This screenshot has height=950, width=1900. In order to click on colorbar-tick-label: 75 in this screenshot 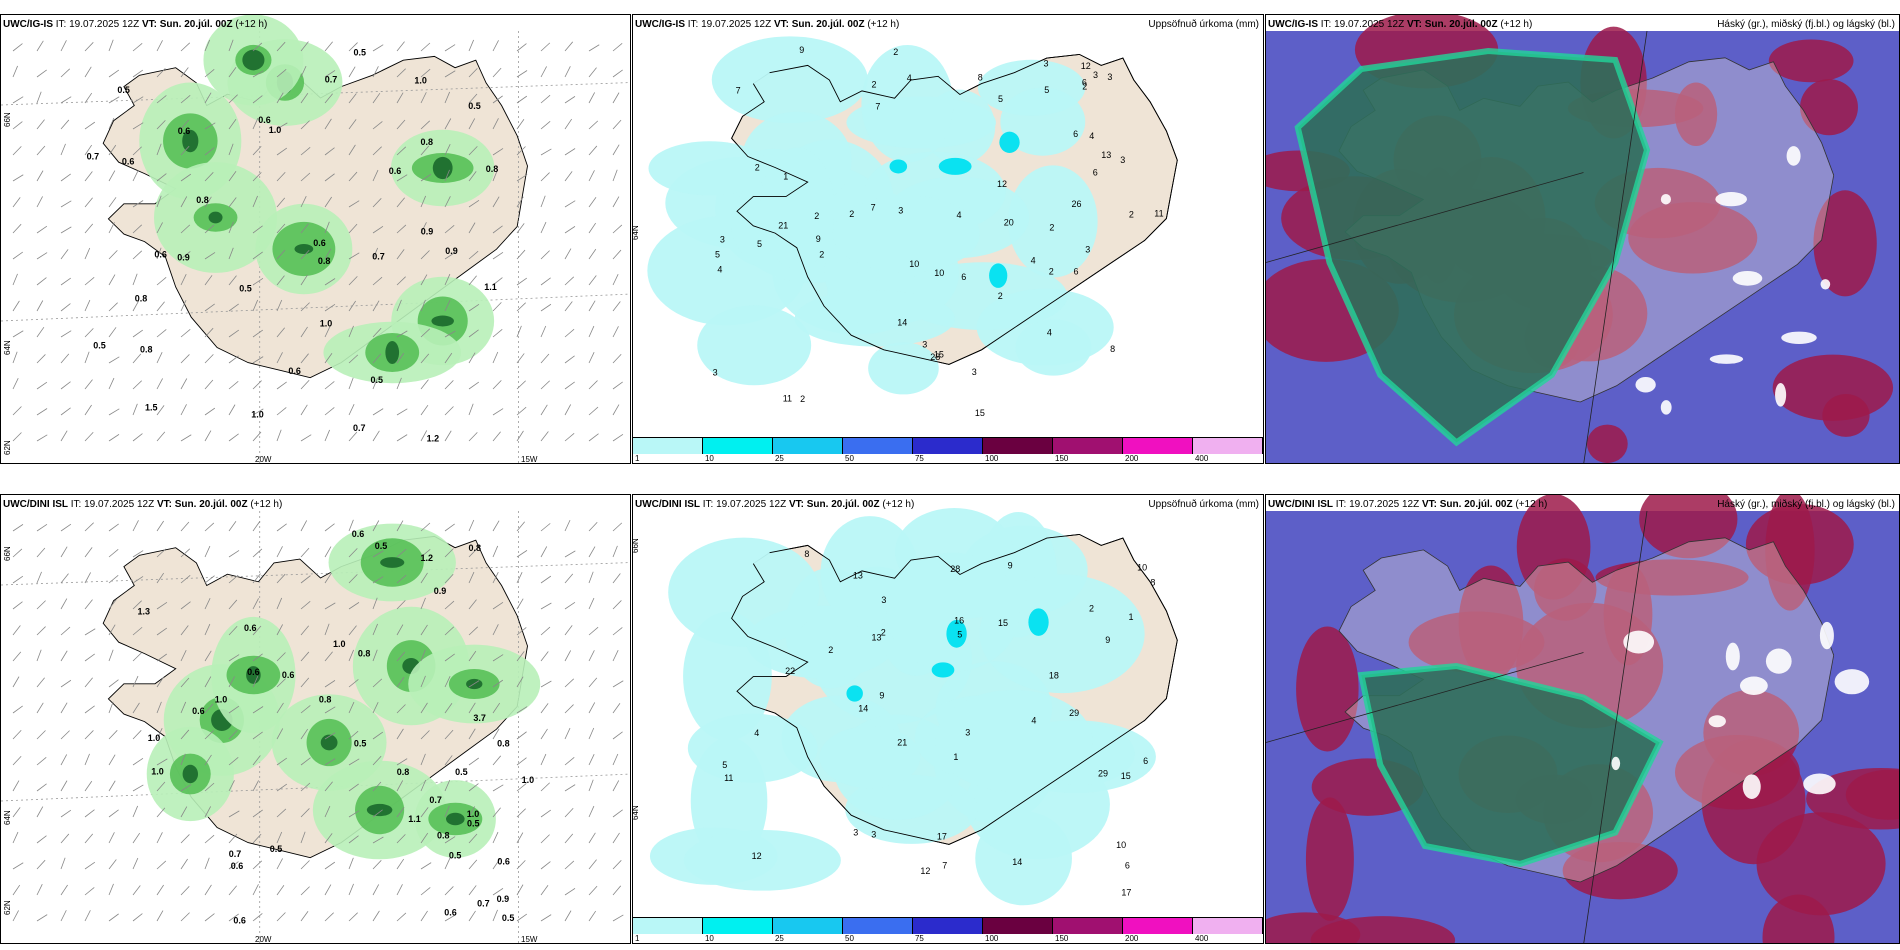, I will do `click(919, 458)`.